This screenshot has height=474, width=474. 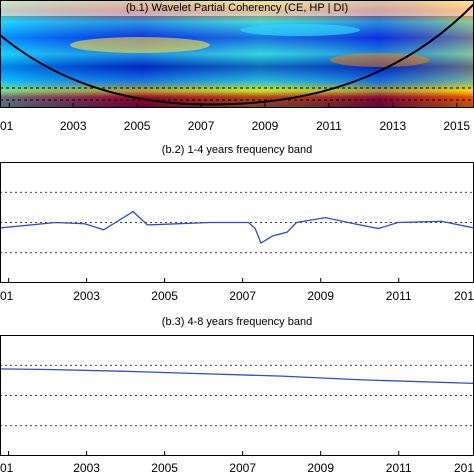 I want to click on chart-title: (b.3) 4-8 years frequency band, so click(x=237, y=322).